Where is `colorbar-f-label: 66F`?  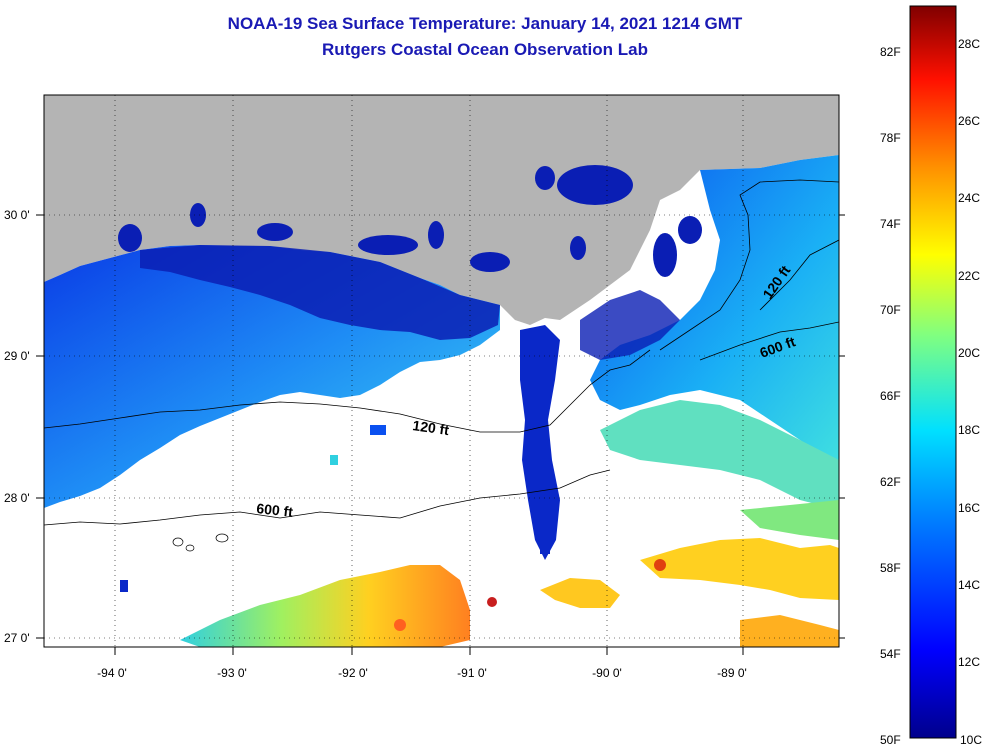
colorbar-f-label: 66F is located at coordinates (890, 396).